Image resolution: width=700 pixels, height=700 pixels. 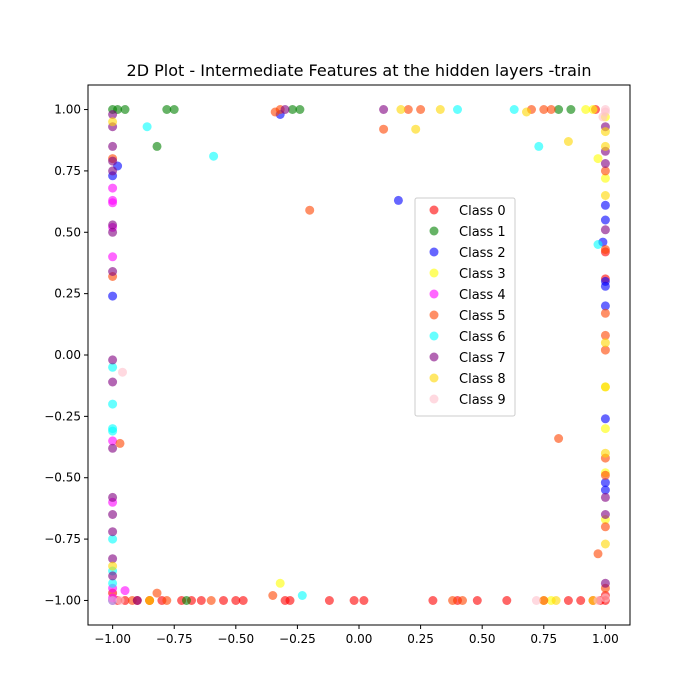 I want to click on legend-label: Class 7, so click(x=482, y=358).